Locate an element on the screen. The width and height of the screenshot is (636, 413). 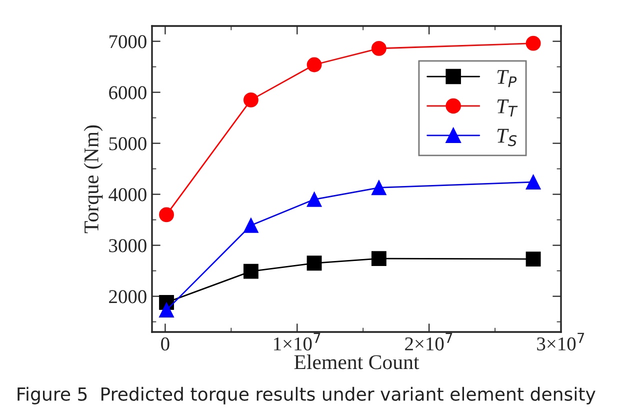
y-tick-label: 5000 is located at coordinates (127, 143).